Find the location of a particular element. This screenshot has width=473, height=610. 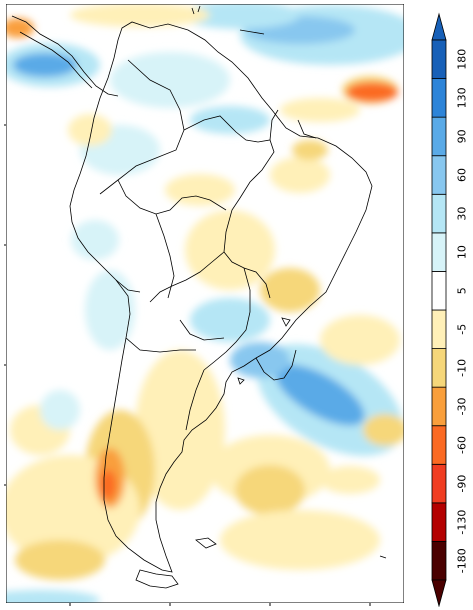

colorbar-tick-label: -90 is located at coordinates (462, 484).